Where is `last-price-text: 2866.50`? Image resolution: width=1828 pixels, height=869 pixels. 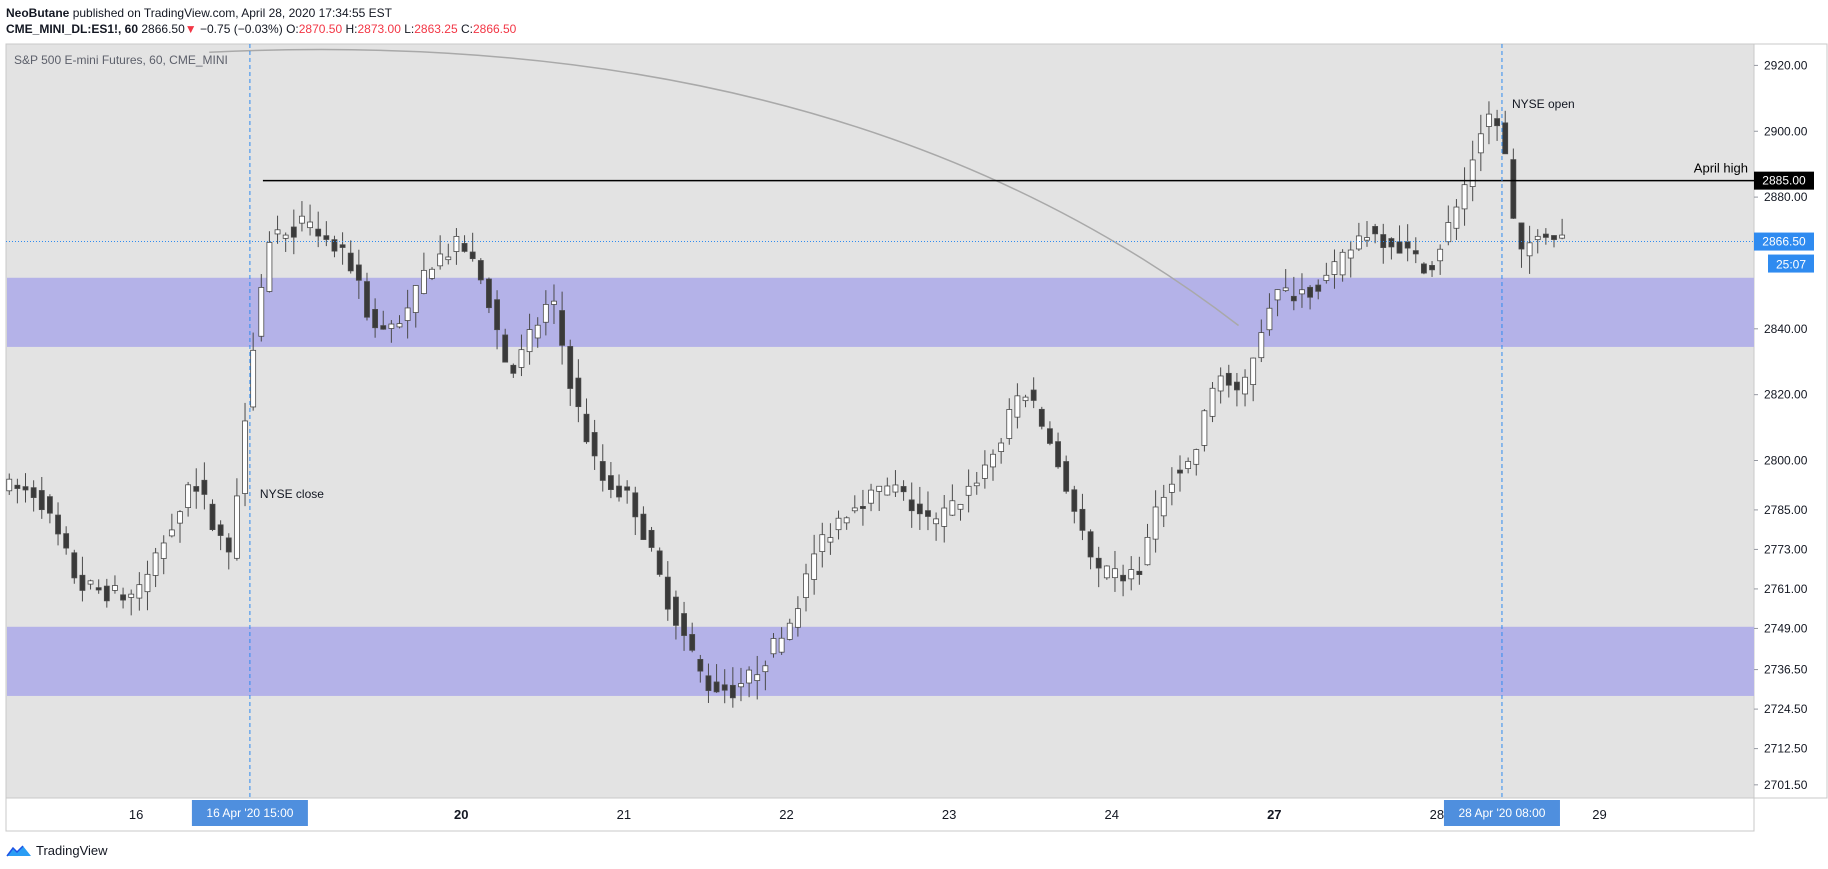
last-price-text: 2866.50 is located at coordinates (1784, 242).